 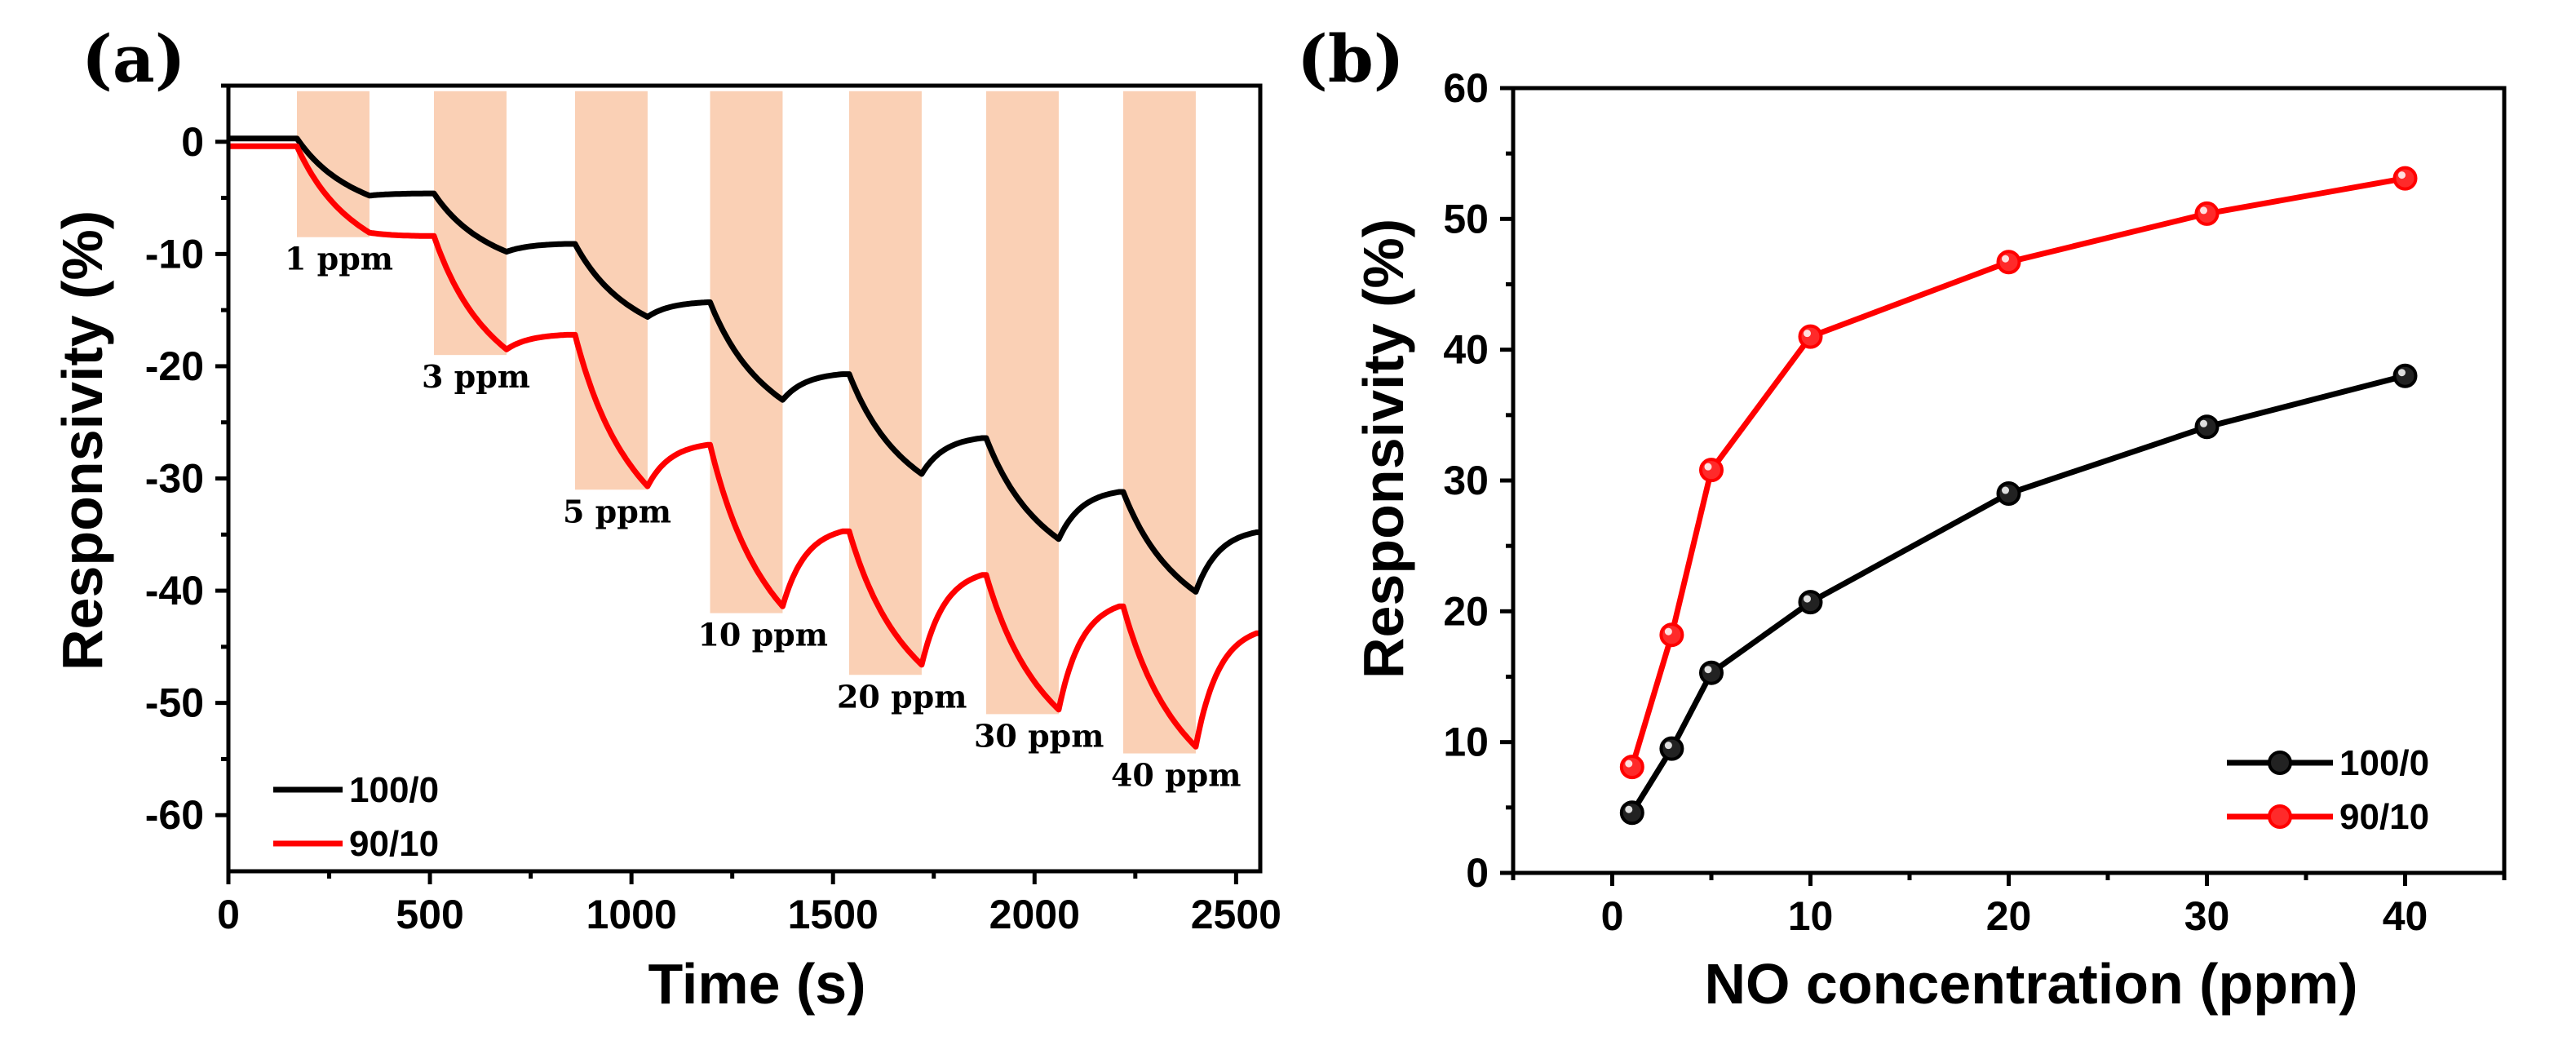 What do you see at coordinates (174, 479) in the screenshot?
I see `a-y-tick-label-3: -30` at bounding box center [174, 479].